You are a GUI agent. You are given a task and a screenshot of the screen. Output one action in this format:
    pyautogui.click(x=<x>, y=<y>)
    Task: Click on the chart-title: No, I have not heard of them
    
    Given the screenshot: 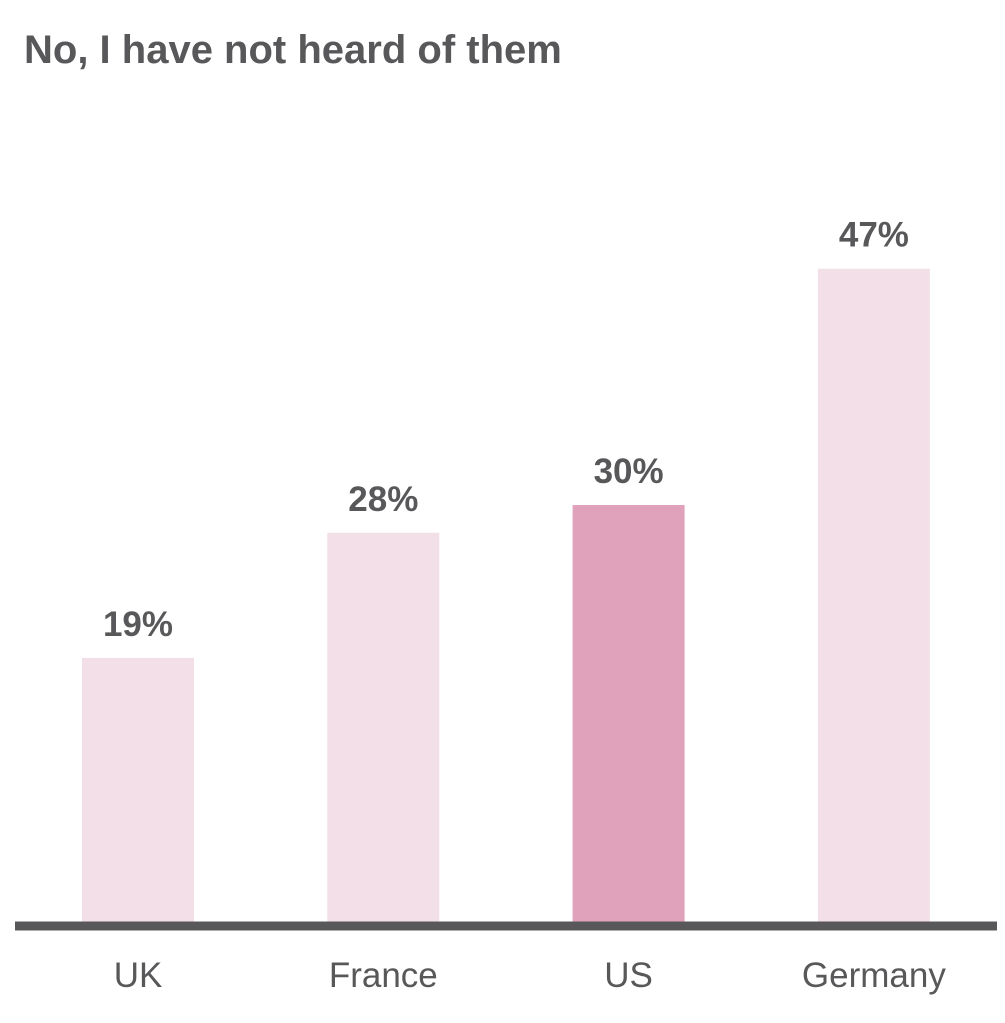 What is the action you would take?
    pyautogui.click(x=293, y=50)
    